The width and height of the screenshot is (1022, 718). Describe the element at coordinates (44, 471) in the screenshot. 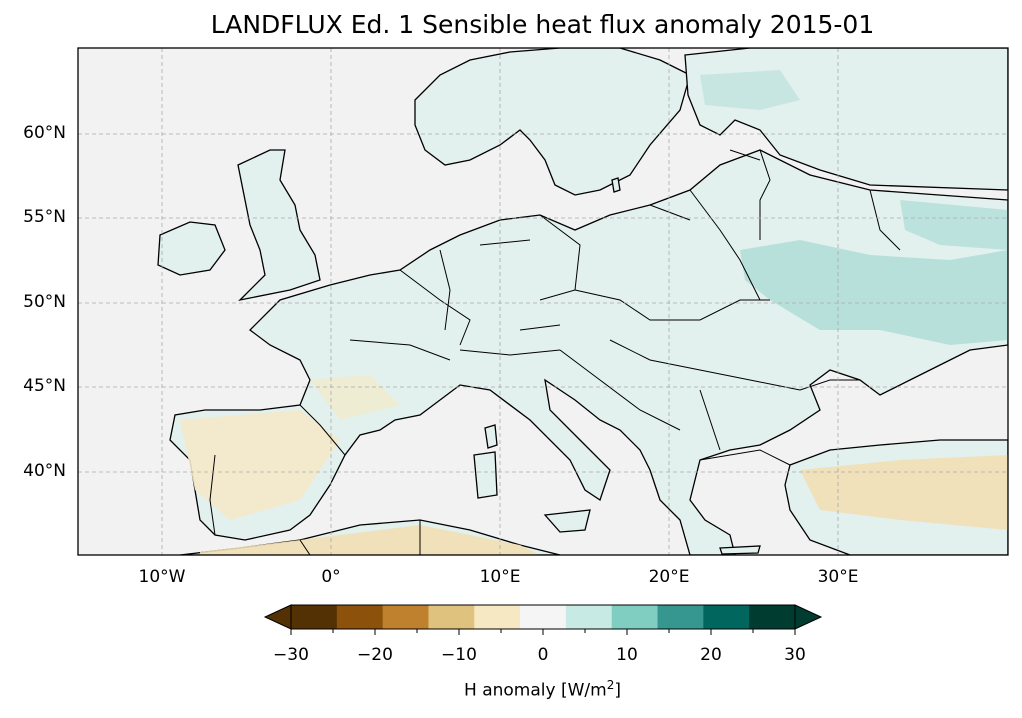

I see `lat-tick-label: 40°N` at that location.